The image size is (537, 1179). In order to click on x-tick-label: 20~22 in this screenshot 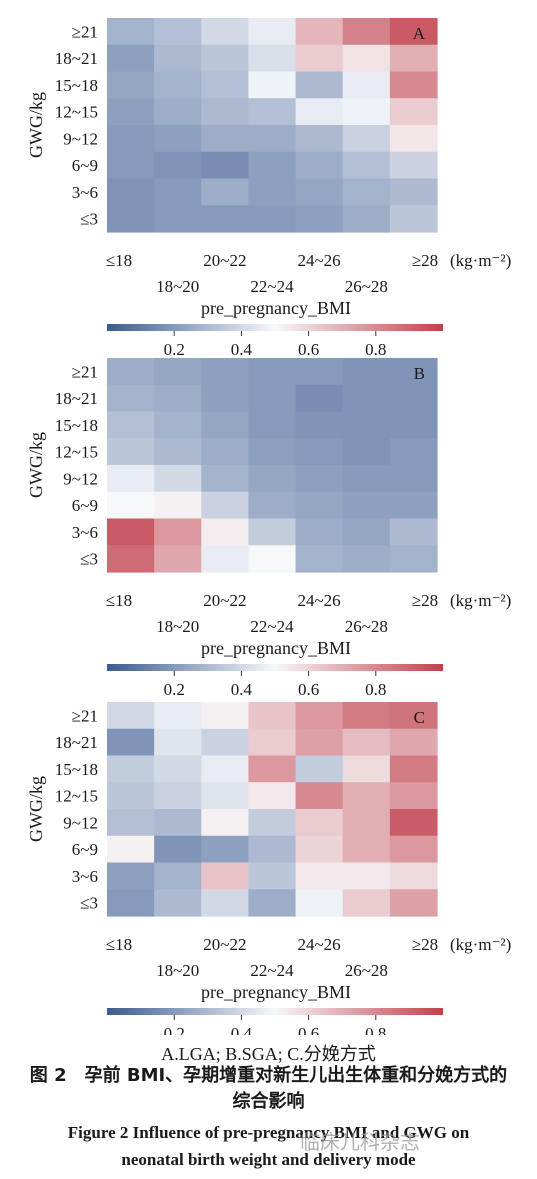, I will do `click(224, 260)`.